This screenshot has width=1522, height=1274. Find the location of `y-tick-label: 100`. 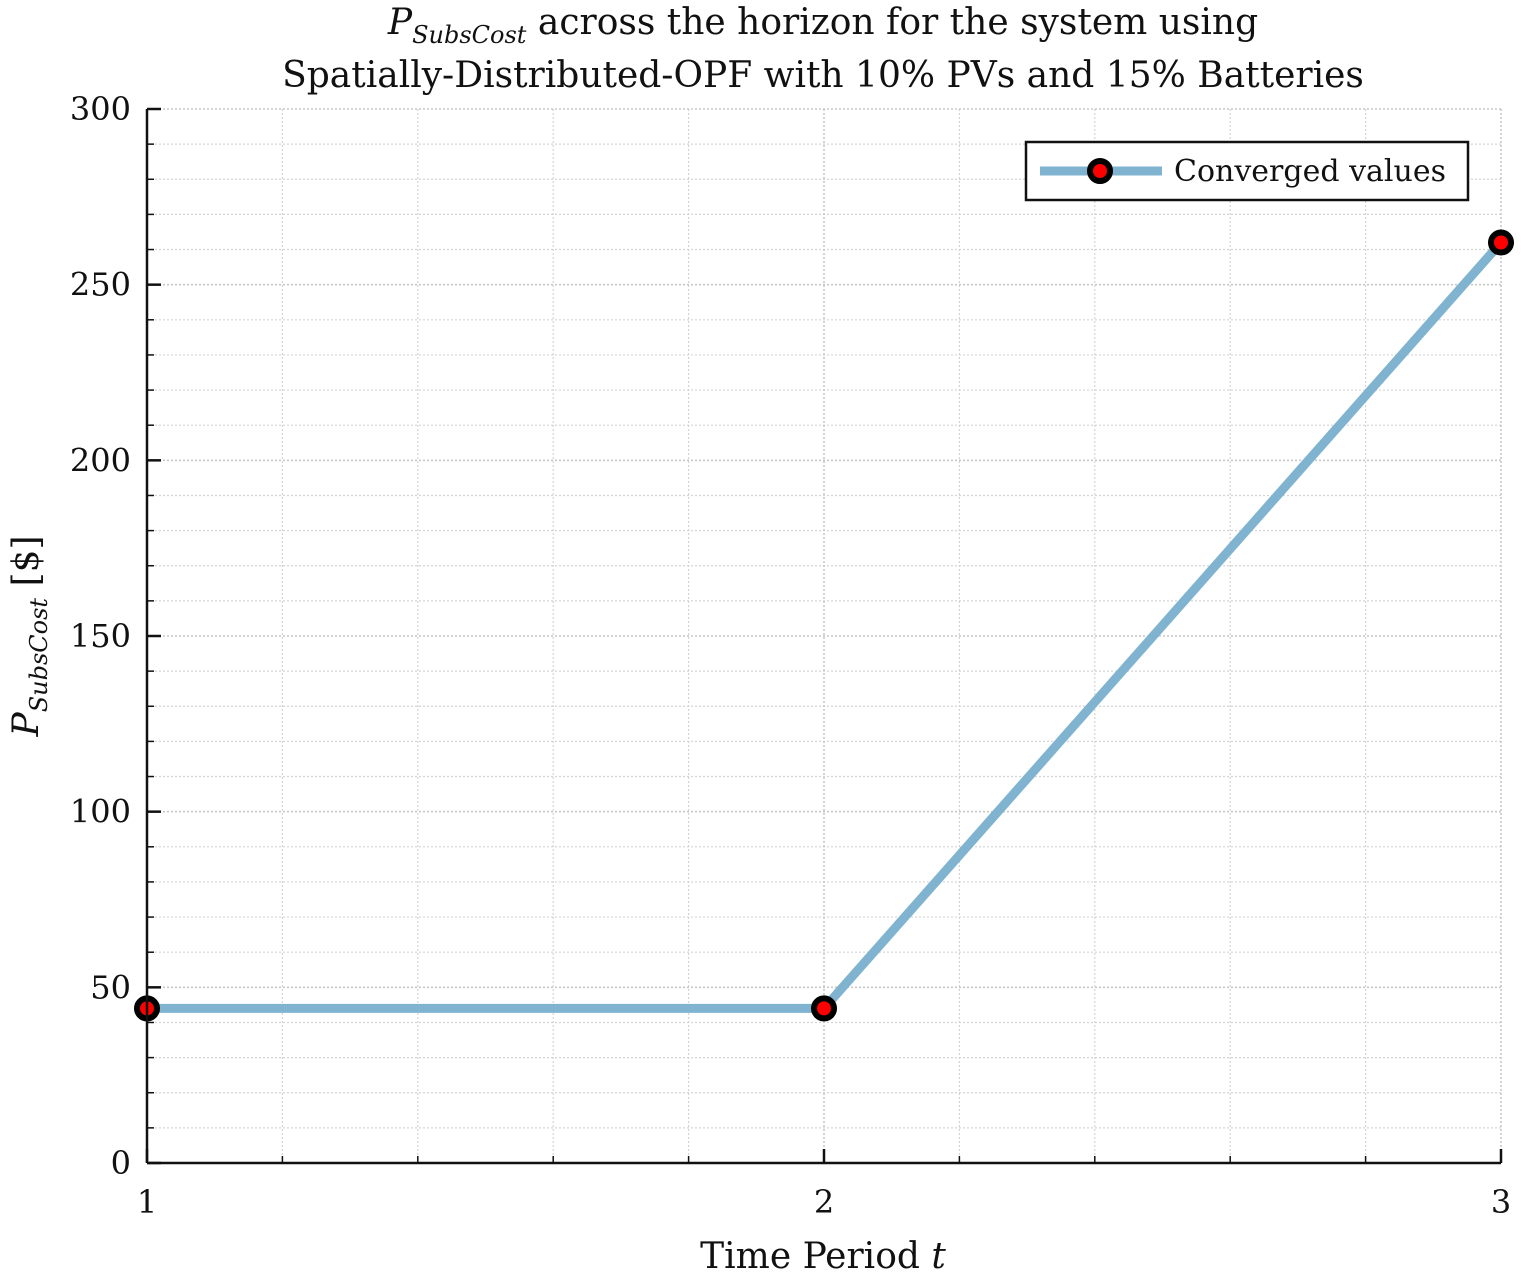

y-tick-label: 100 is located at coordinates (100, 812).